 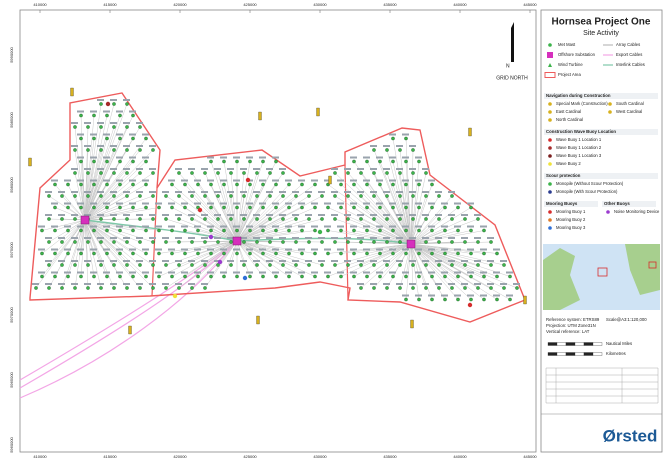 What do you see at coordinates (570, 64) in the screenshot?
I see `legend-item: Wind Turbine` at bounding box center [570, 64].